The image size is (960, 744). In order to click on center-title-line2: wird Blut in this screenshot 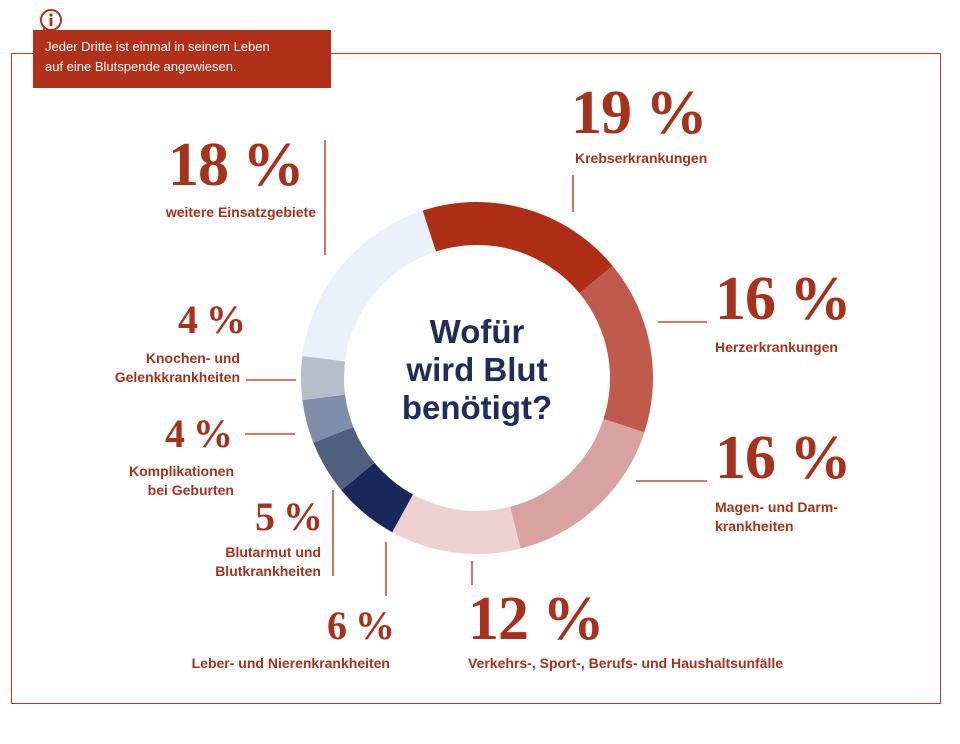, I will do `click(477, 369)`.